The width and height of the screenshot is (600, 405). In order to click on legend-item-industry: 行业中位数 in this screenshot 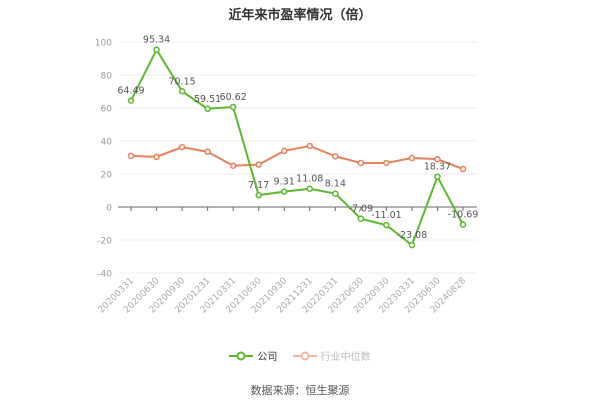, I will do `click(331, 355)`.